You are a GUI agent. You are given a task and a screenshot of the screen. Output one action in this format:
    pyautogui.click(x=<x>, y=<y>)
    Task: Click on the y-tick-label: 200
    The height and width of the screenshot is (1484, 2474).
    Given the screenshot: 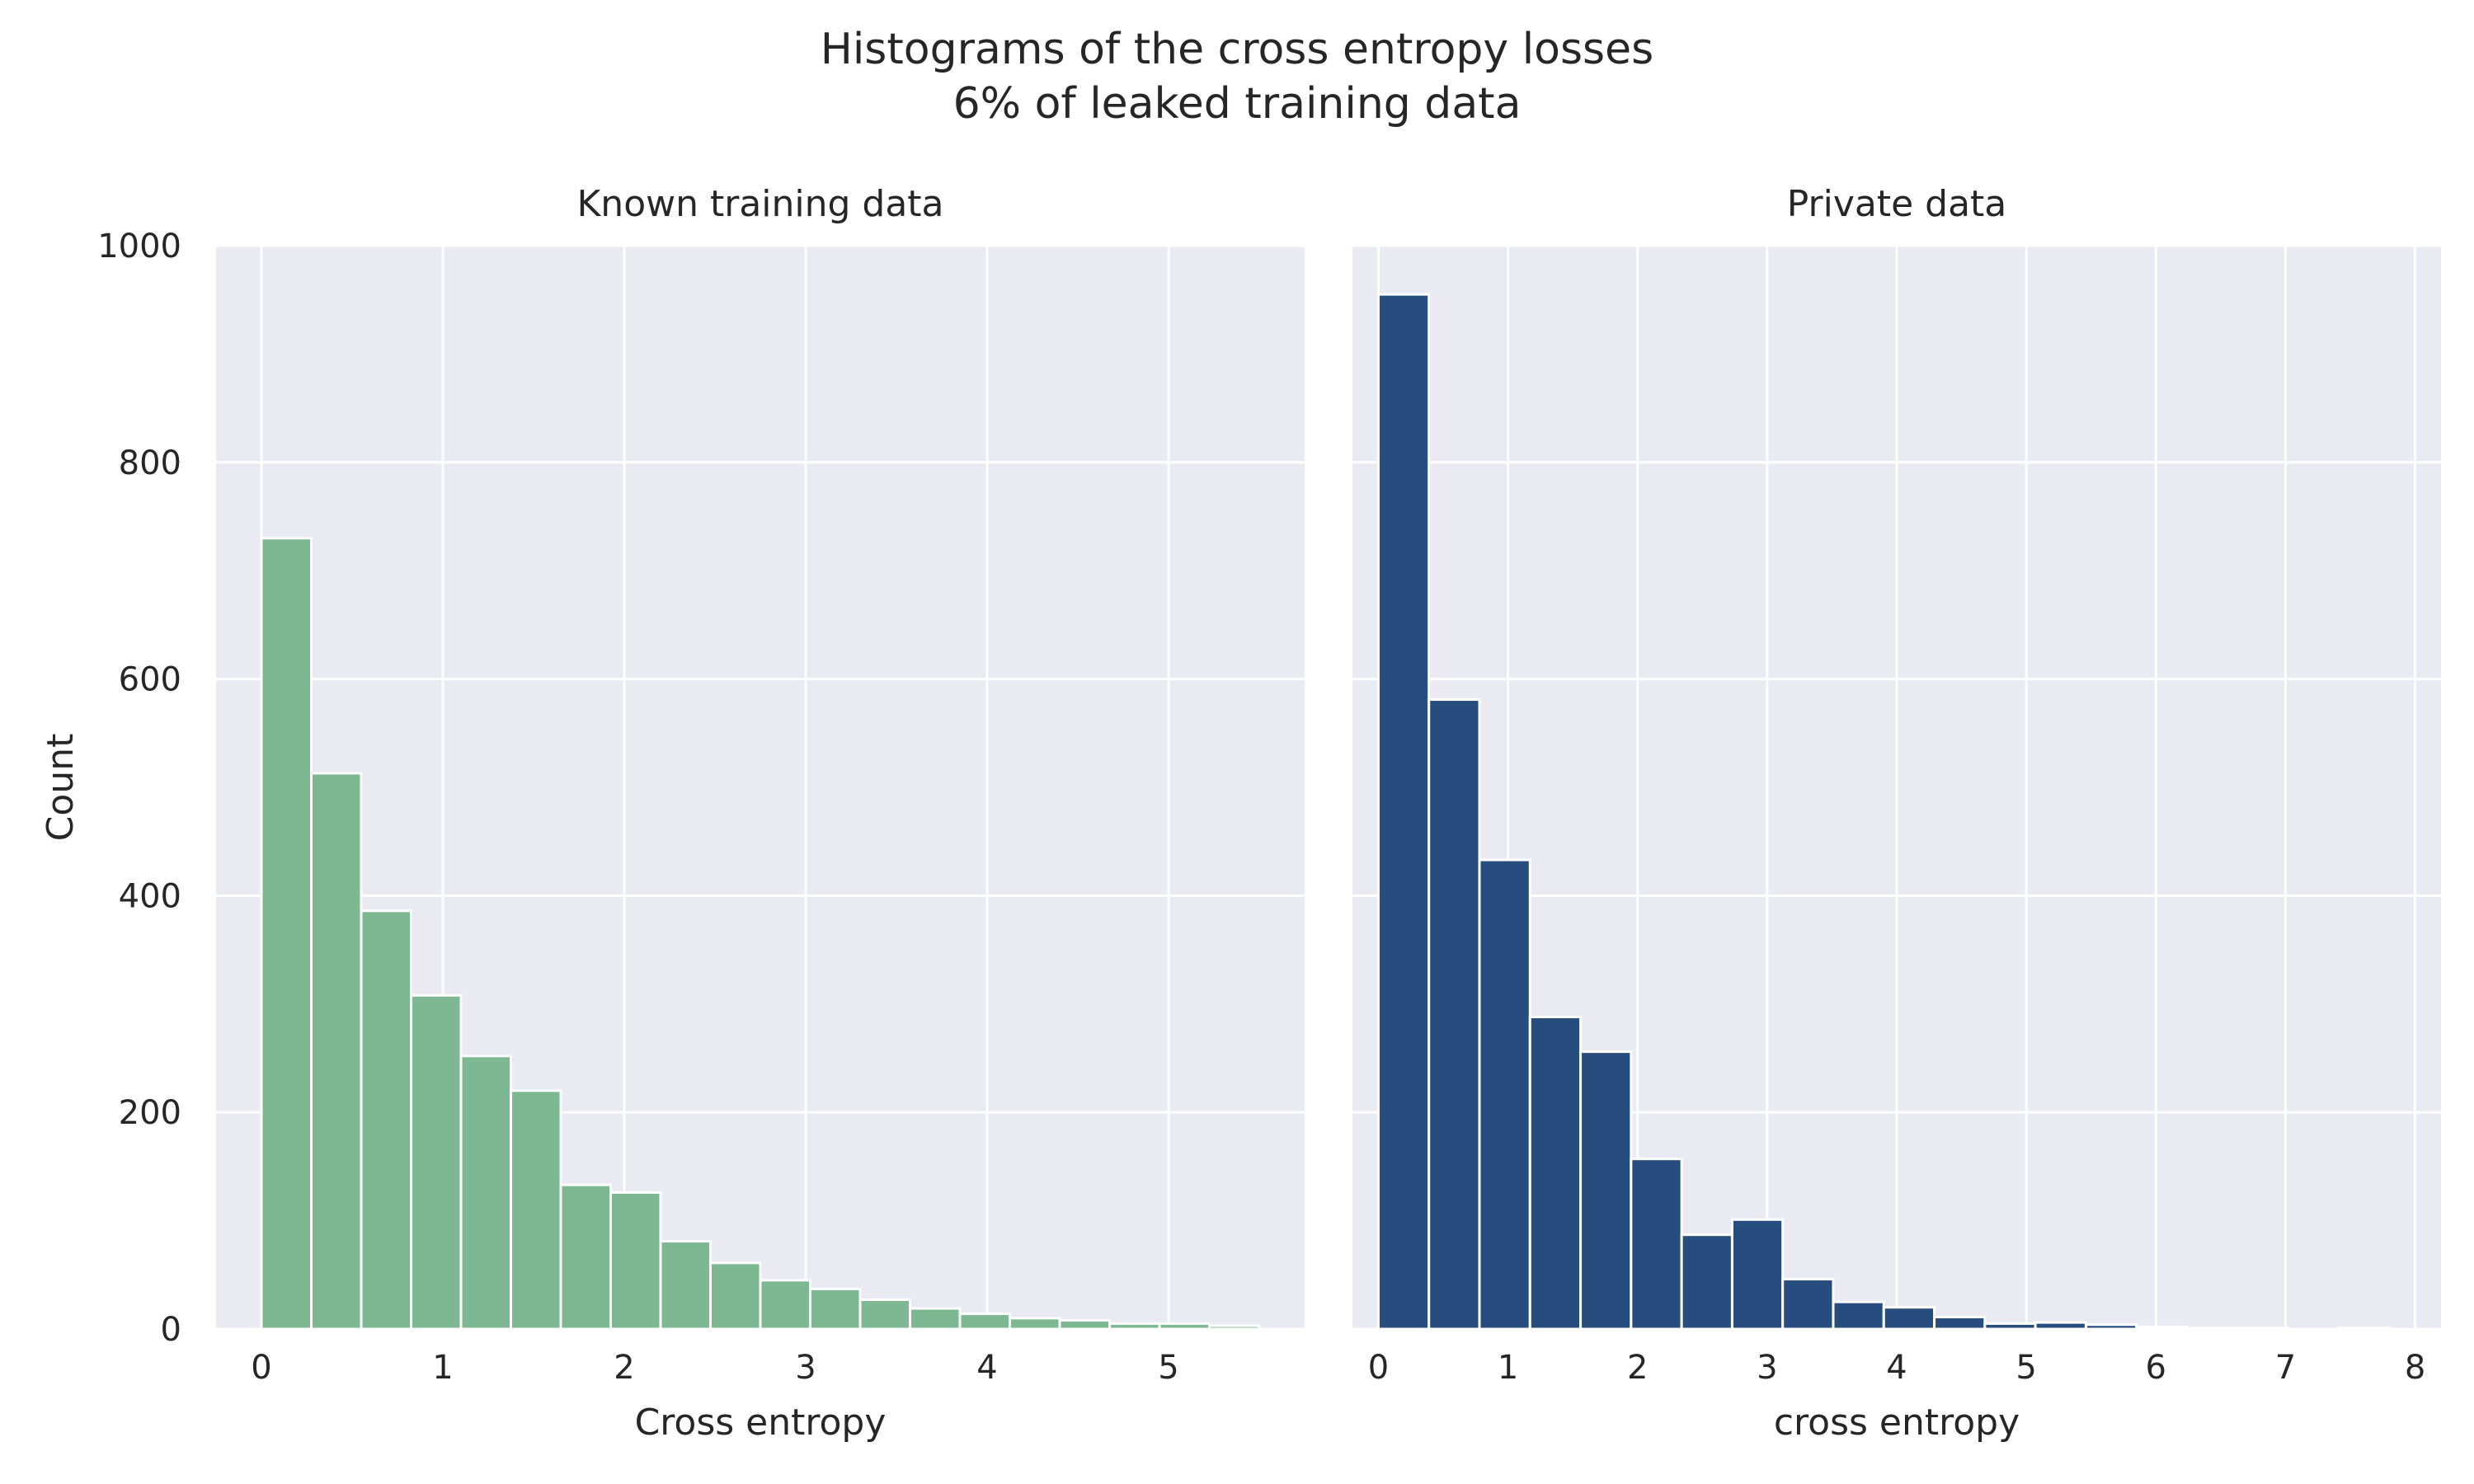 What is the action you would take?
    pyautogui.click(x=150, y=1113)
    